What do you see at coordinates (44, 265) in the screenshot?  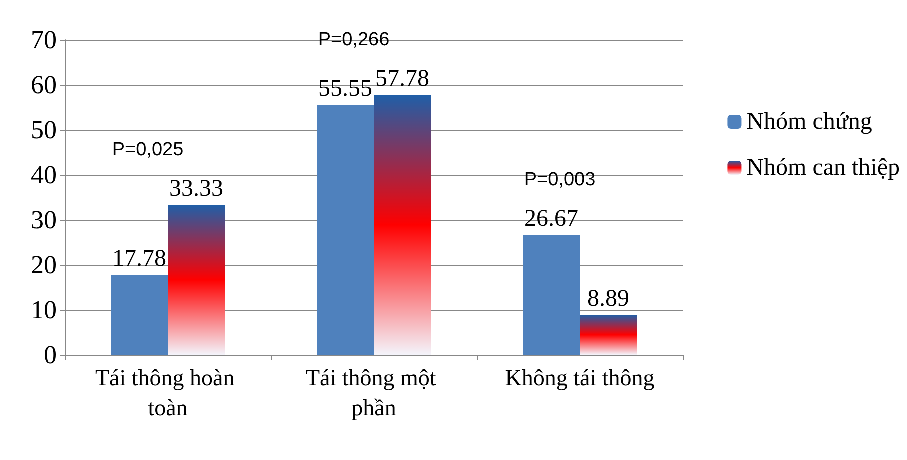 I see `y-tick-label: 20` at bounding box center [44, 265].